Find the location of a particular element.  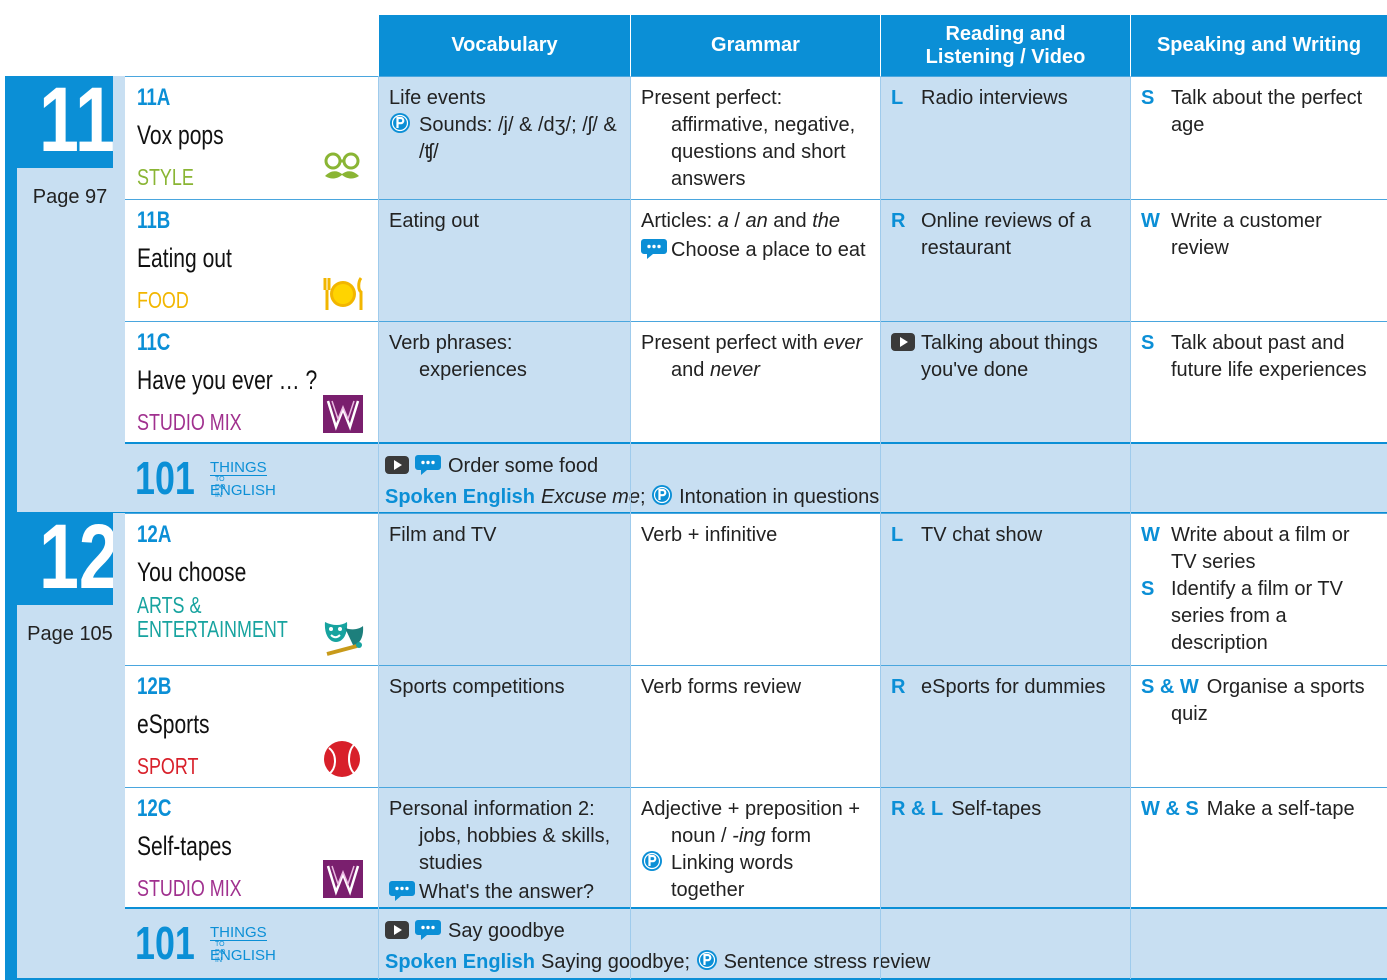

lesson-title: Vox pops is located at coordinates (180, 135).